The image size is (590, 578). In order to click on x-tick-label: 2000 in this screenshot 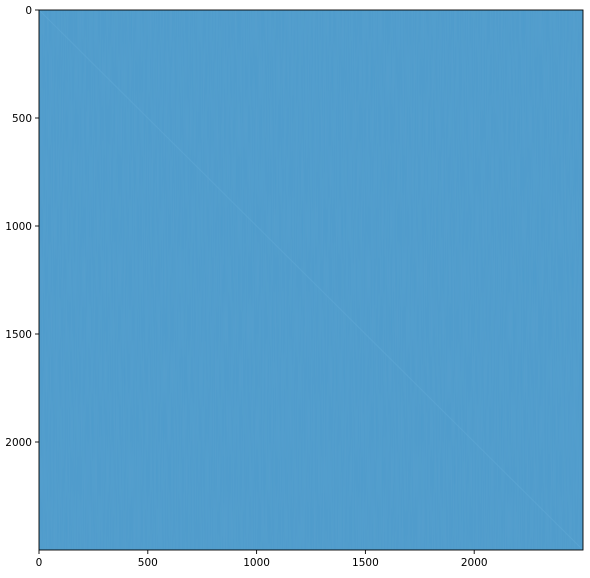, I will do `click(474, 563)`.